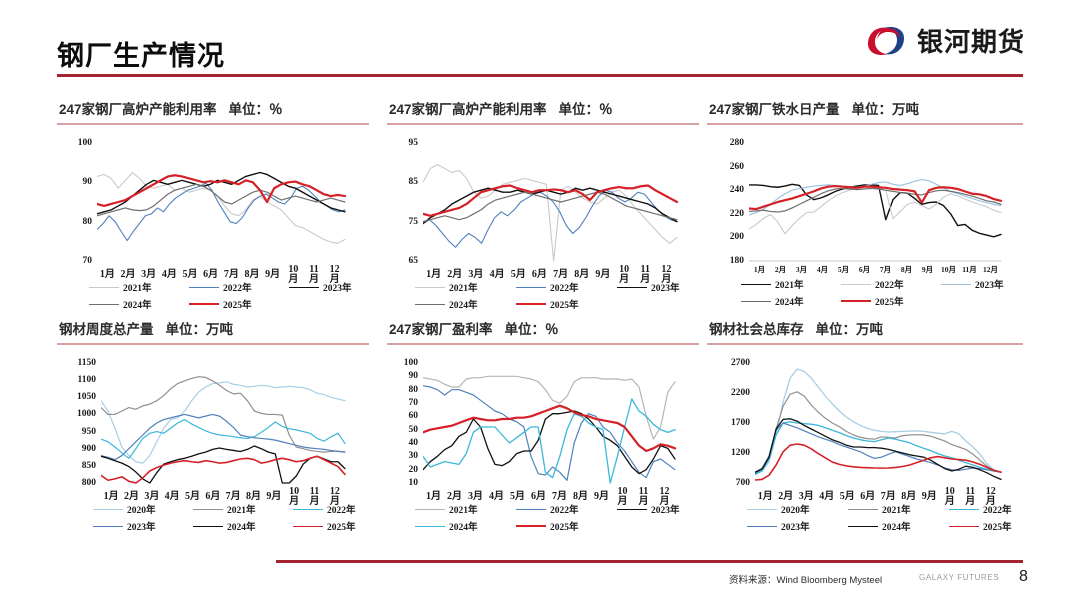 This screenshot has width=1080, height=608. What do you see at coordinates (223, 438) in the screenshot?
I see `series-line-2022年` at bounding box center [223, 438].